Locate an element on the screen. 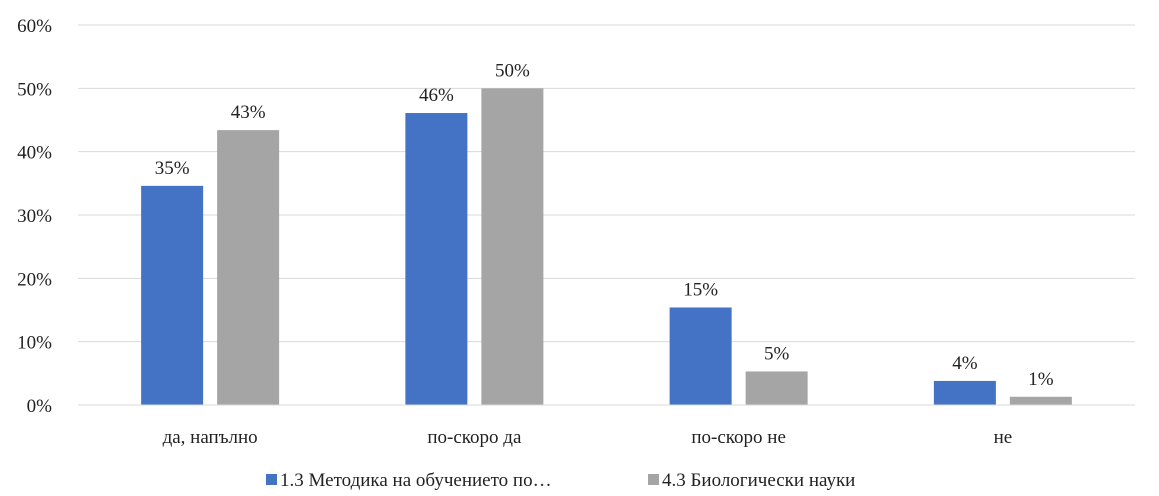  y-tick-label: 40% is located at coordinates (34, 153).